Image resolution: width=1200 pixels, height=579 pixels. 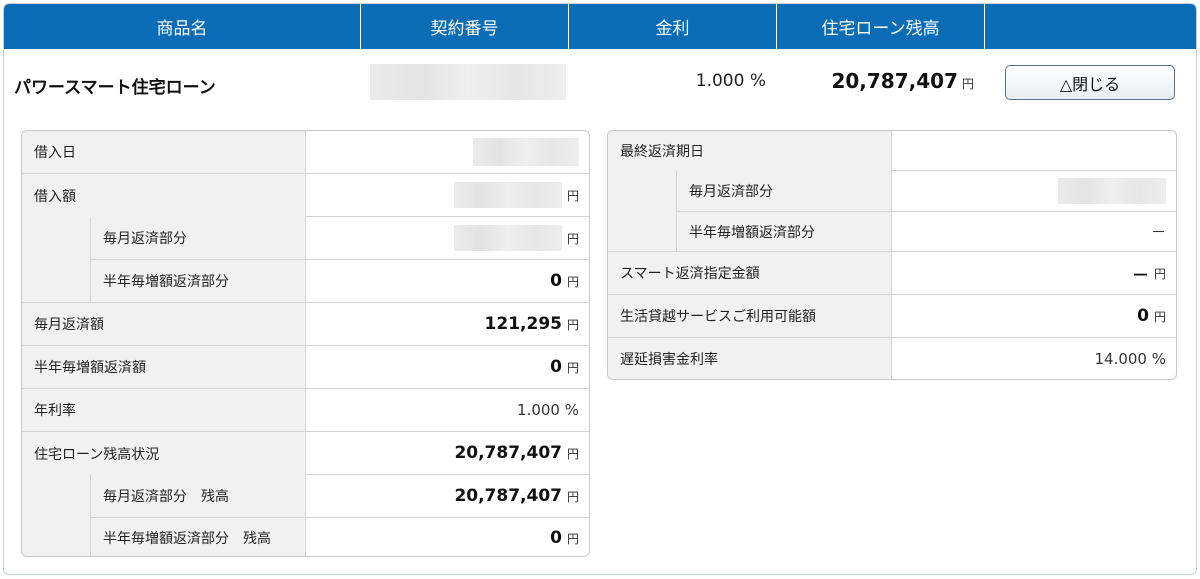 I want to click on loan-balance-value: 20,787,407, so click(x=894, y=81).